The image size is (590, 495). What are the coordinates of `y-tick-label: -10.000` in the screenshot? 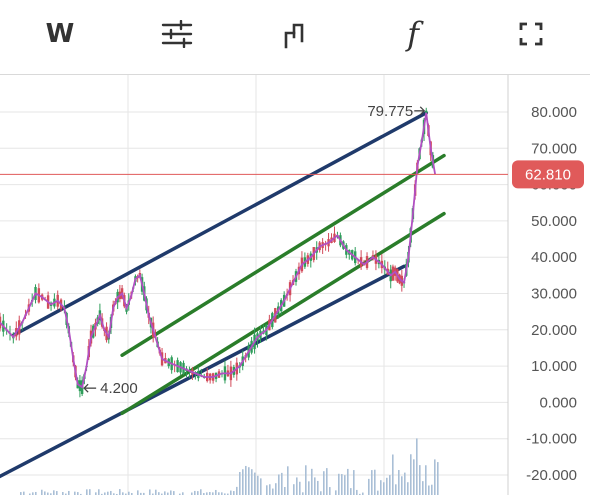 It's located at (551, 439).